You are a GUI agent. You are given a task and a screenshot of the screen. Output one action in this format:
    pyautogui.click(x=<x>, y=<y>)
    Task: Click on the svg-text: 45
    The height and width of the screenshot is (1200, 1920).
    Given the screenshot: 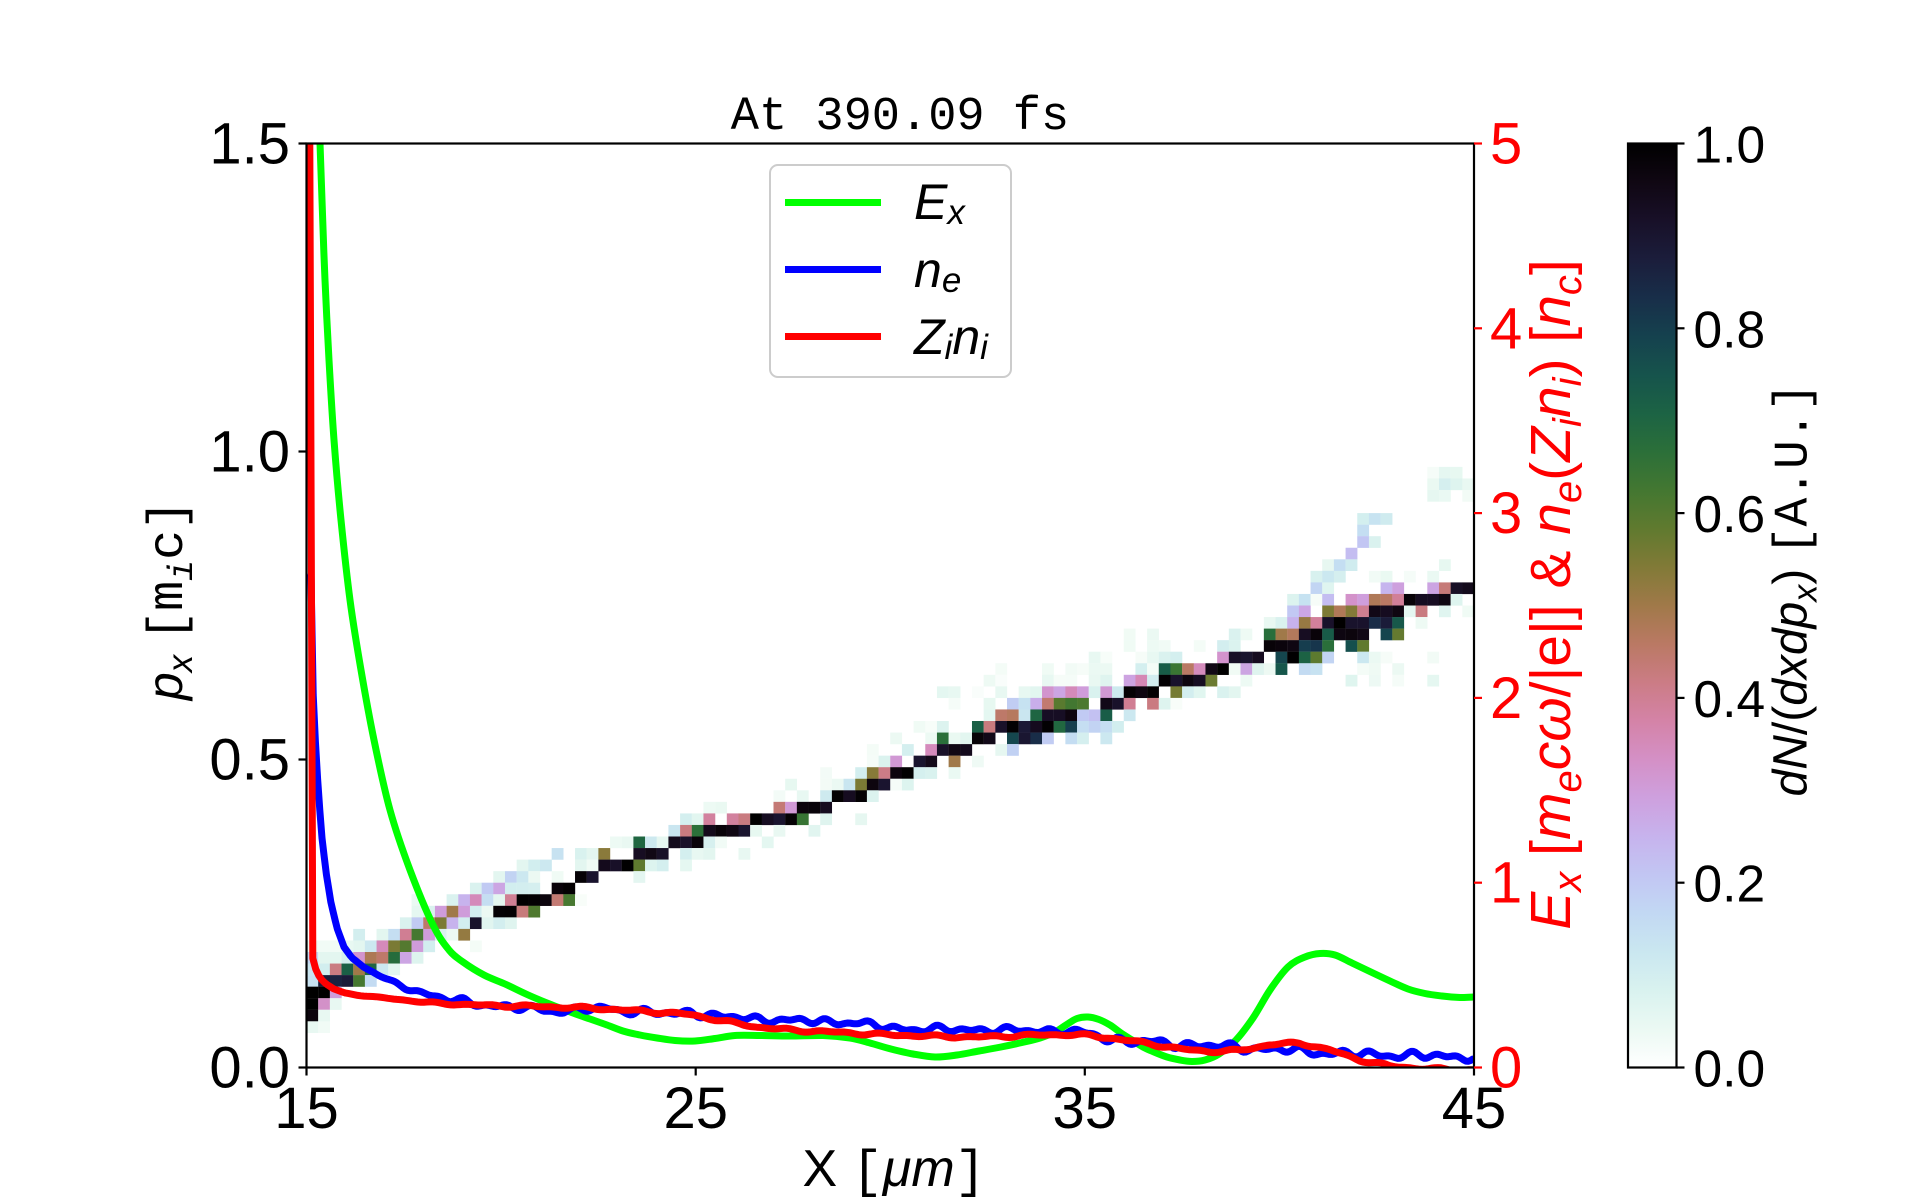 What is the action you would take?
    pyautogui.click(x=1474, y=1108)
    